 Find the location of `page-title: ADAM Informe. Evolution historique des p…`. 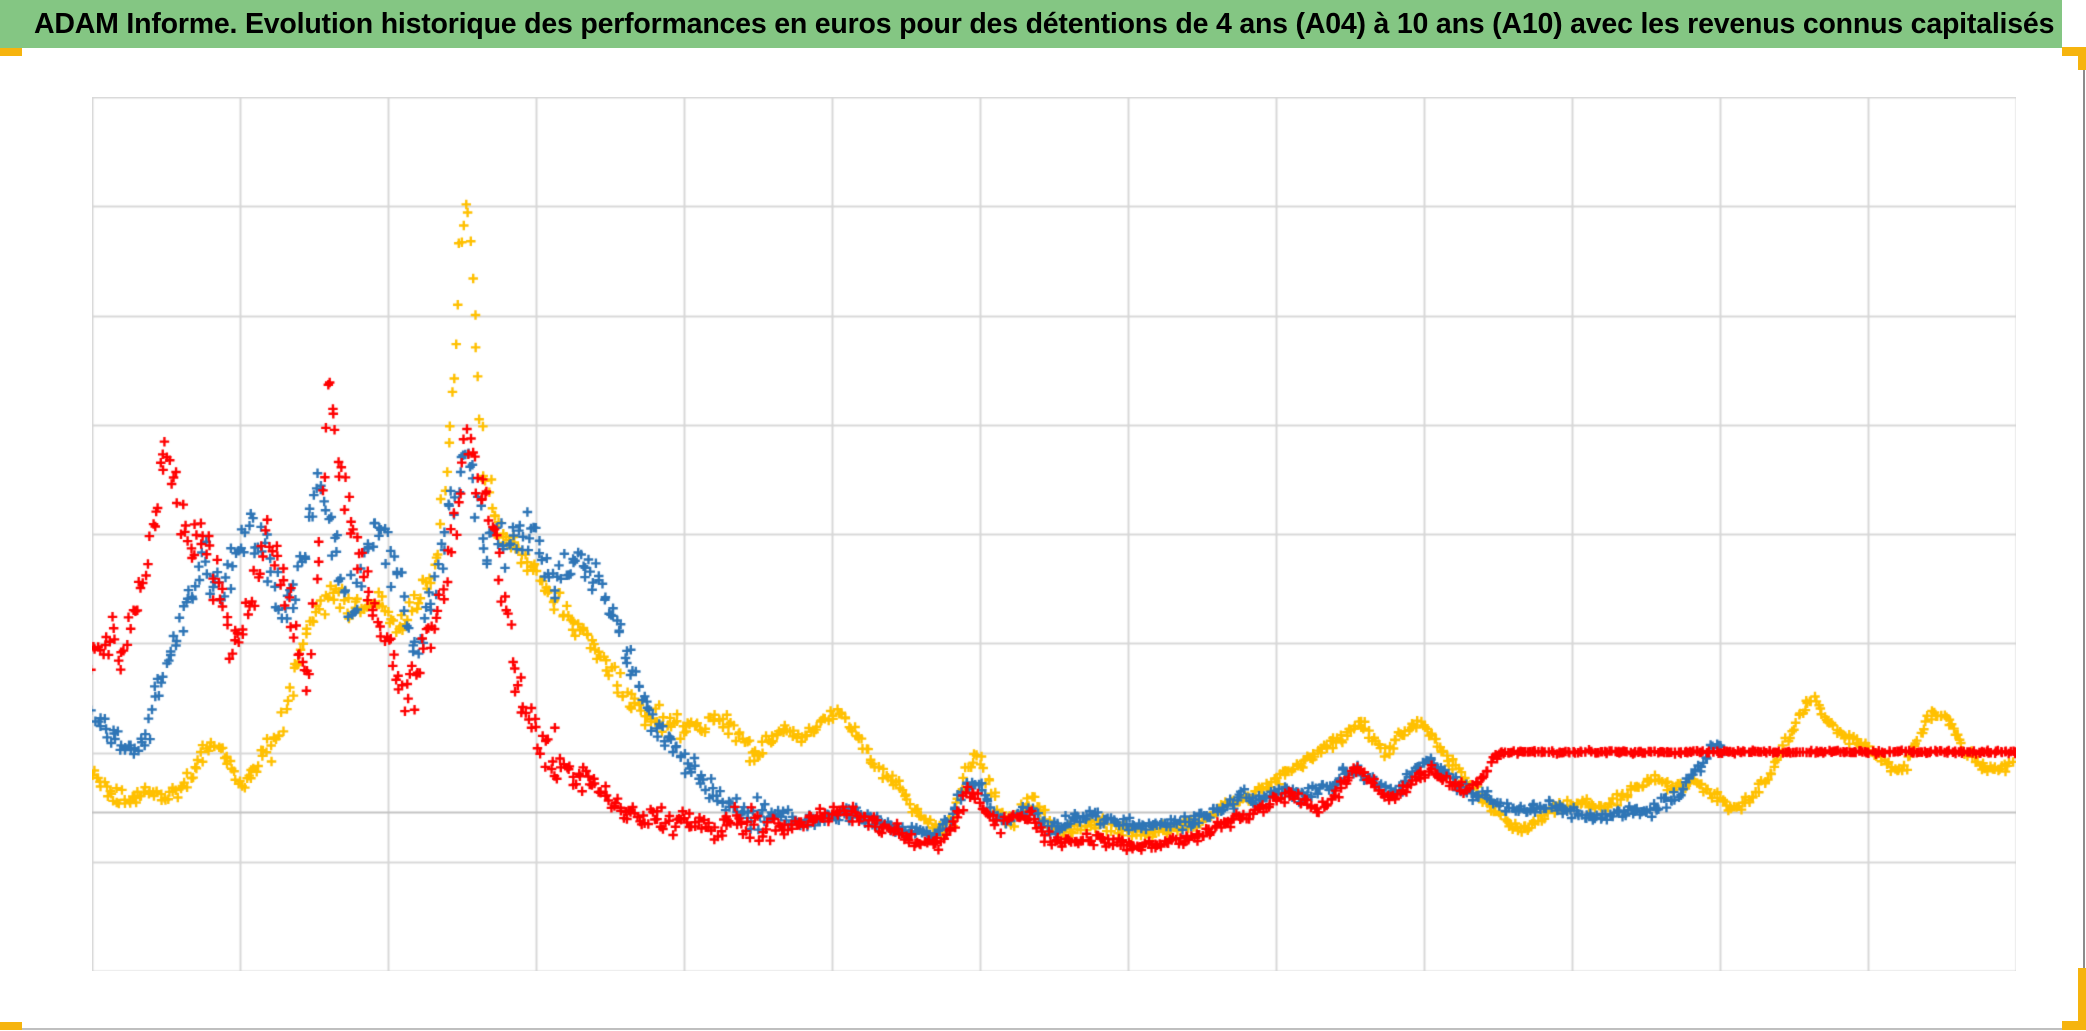

page-title: ADAM Informe. Evolution historique des p… is located at coordinates (1044, 24).